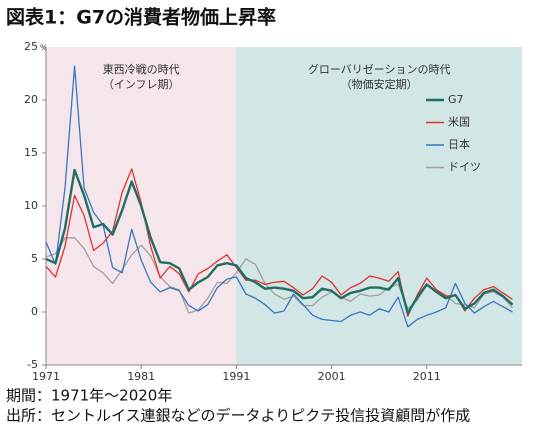 Image resolution: width=550 pixels, height=435 pixels. I want to click on y-tick-label: 15, so click(31, 152).